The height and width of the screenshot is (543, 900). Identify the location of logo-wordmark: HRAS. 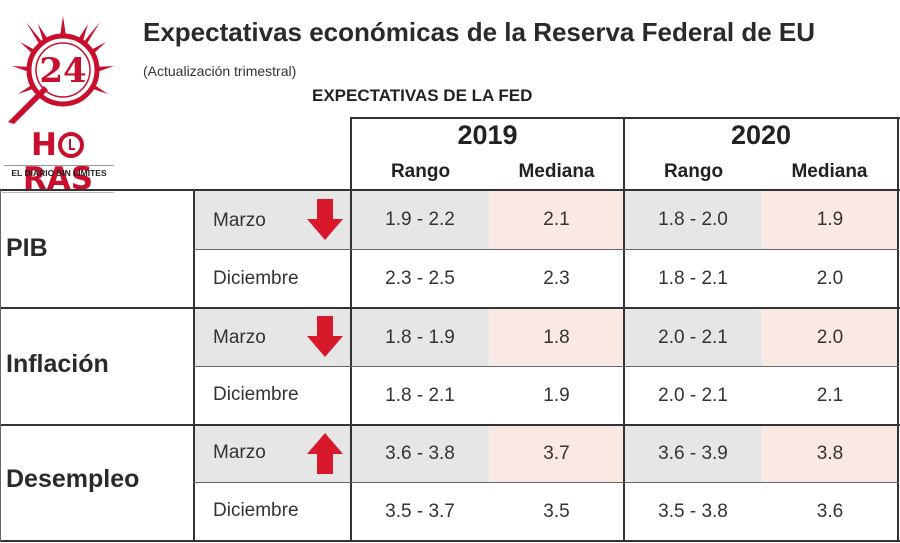
(58, 162).